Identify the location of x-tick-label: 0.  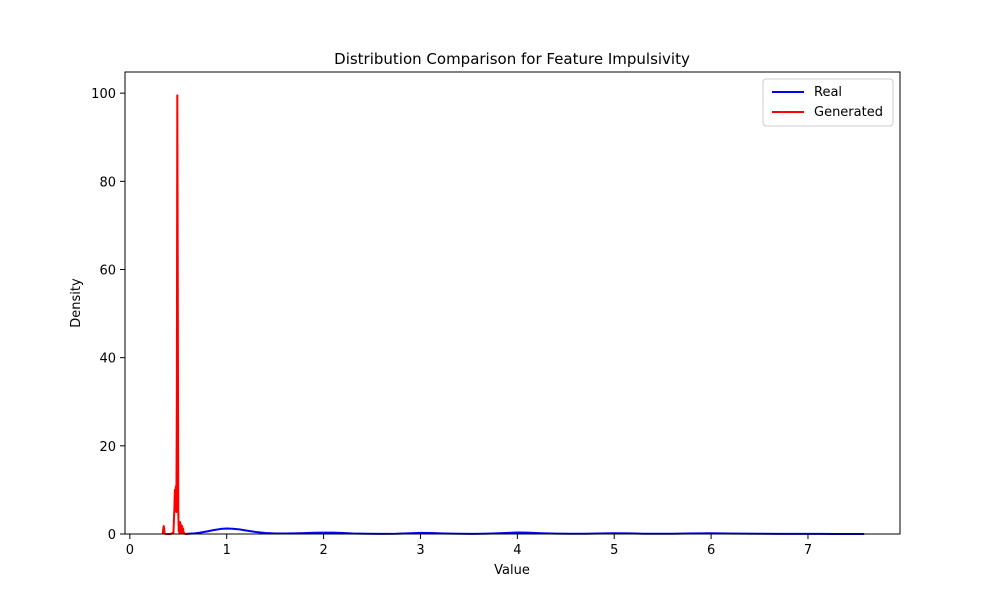
(130, 550).